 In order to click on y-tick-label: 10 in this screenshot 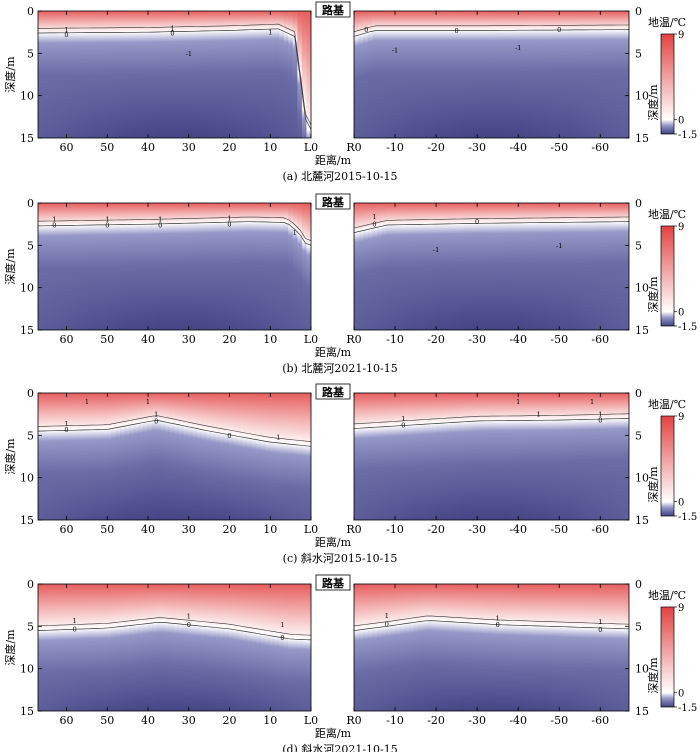, I will do `click(27, 478)`.